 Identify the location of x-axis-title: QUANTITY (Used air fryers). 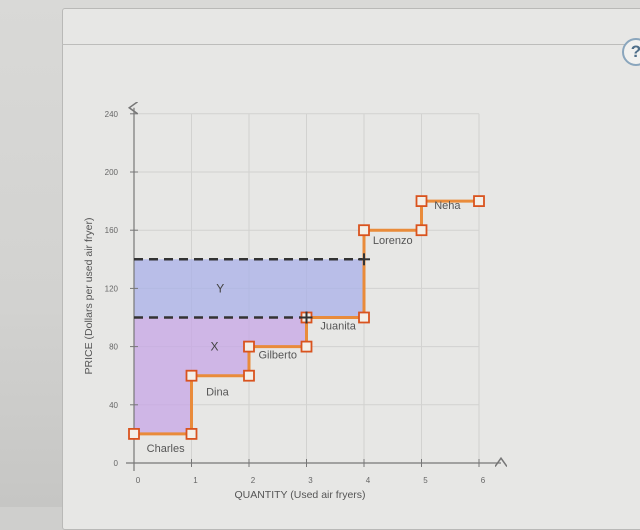
(299, 495).